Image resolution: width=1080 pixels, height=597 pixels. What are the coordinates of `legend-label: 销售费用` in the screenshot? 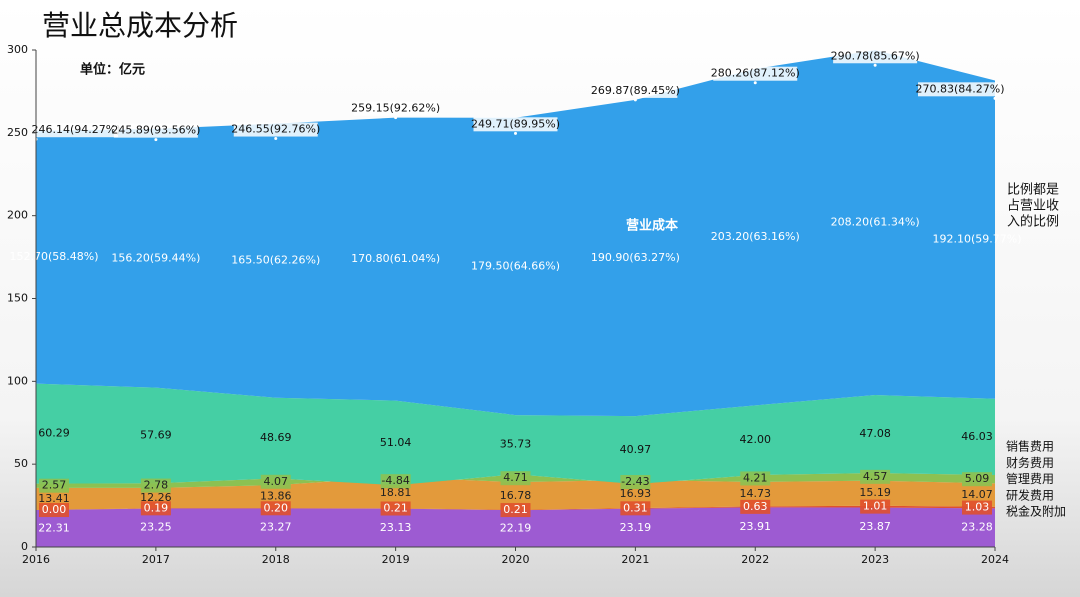 It's located at (1030, 446).